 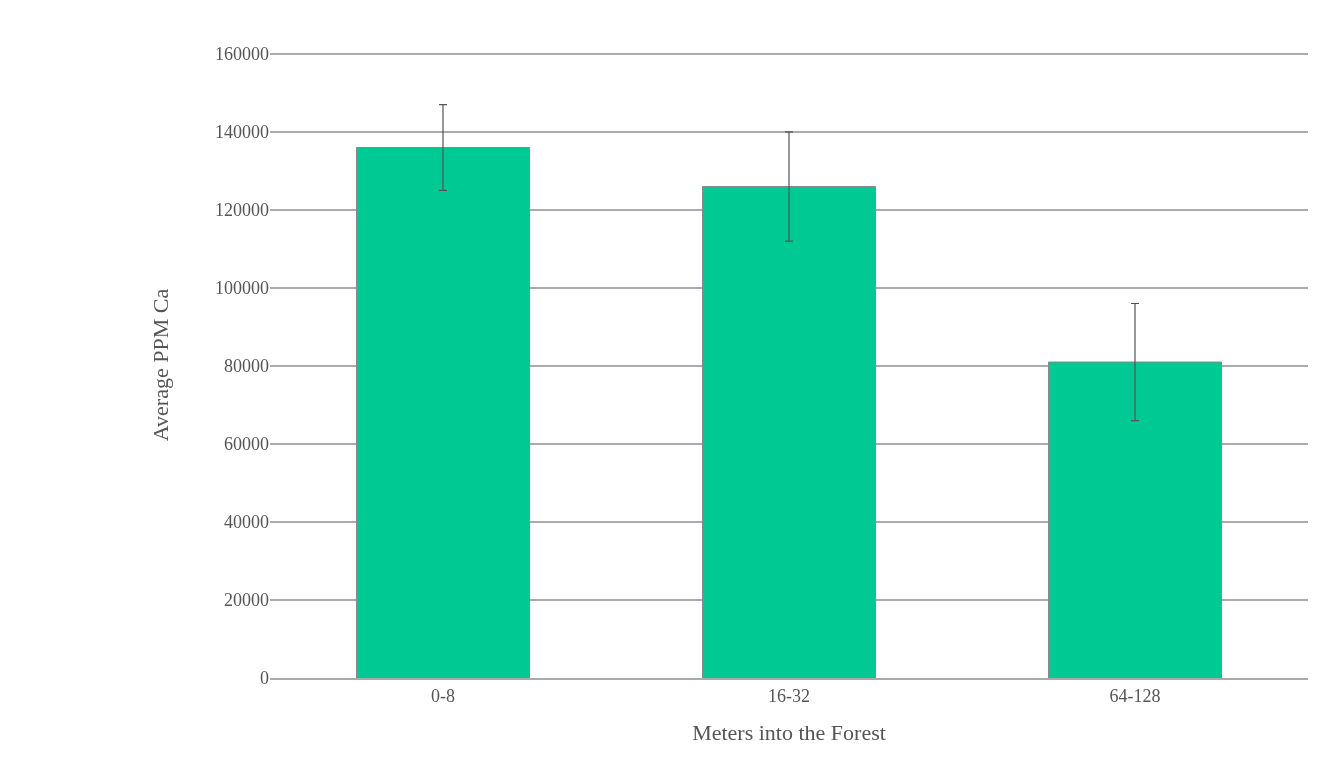 I want to click on y-tick-label: 160000, so click(x=242, y=54).